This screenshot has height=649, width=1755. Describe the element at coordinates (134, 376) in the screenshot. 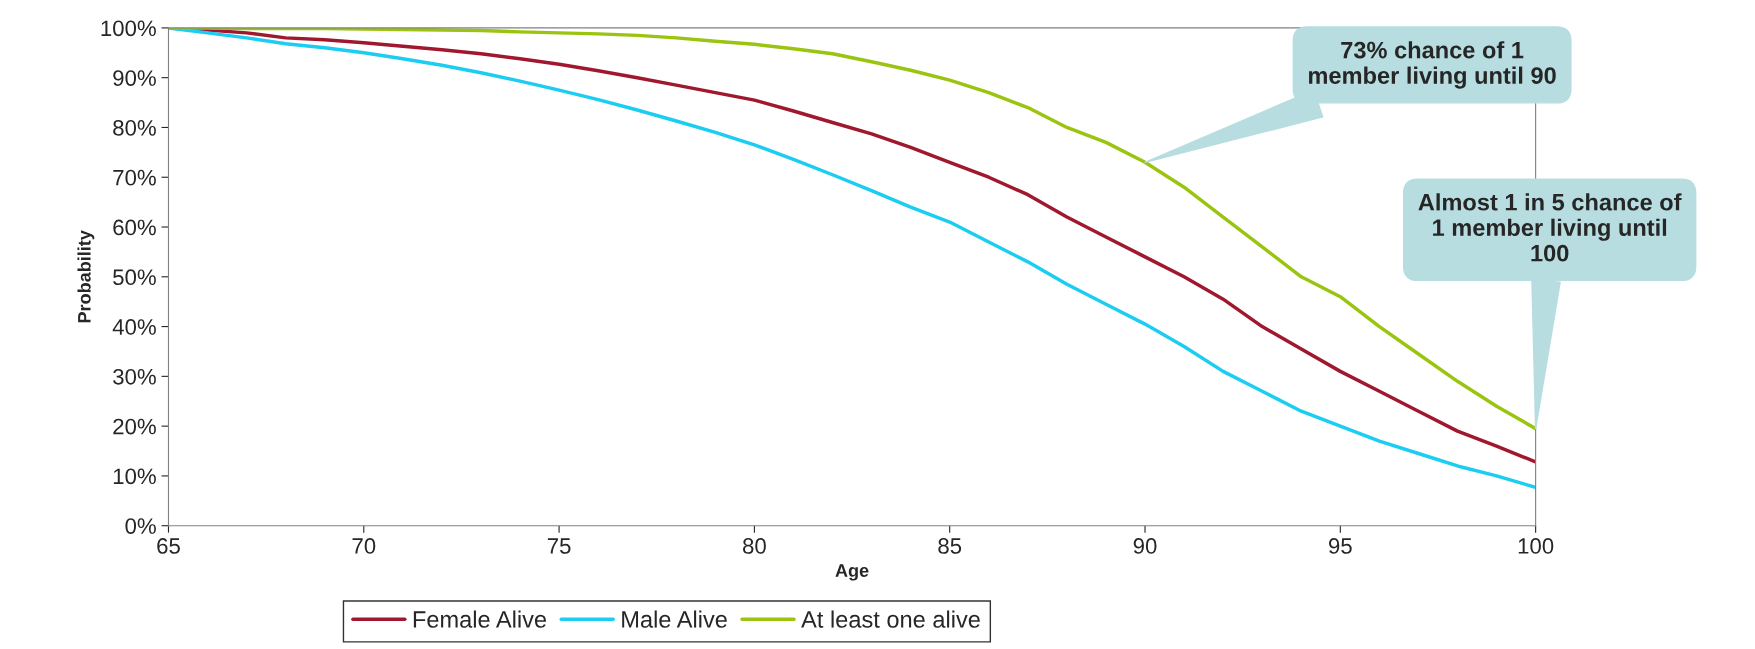

I see `y-tick-label: 30%` at that location.